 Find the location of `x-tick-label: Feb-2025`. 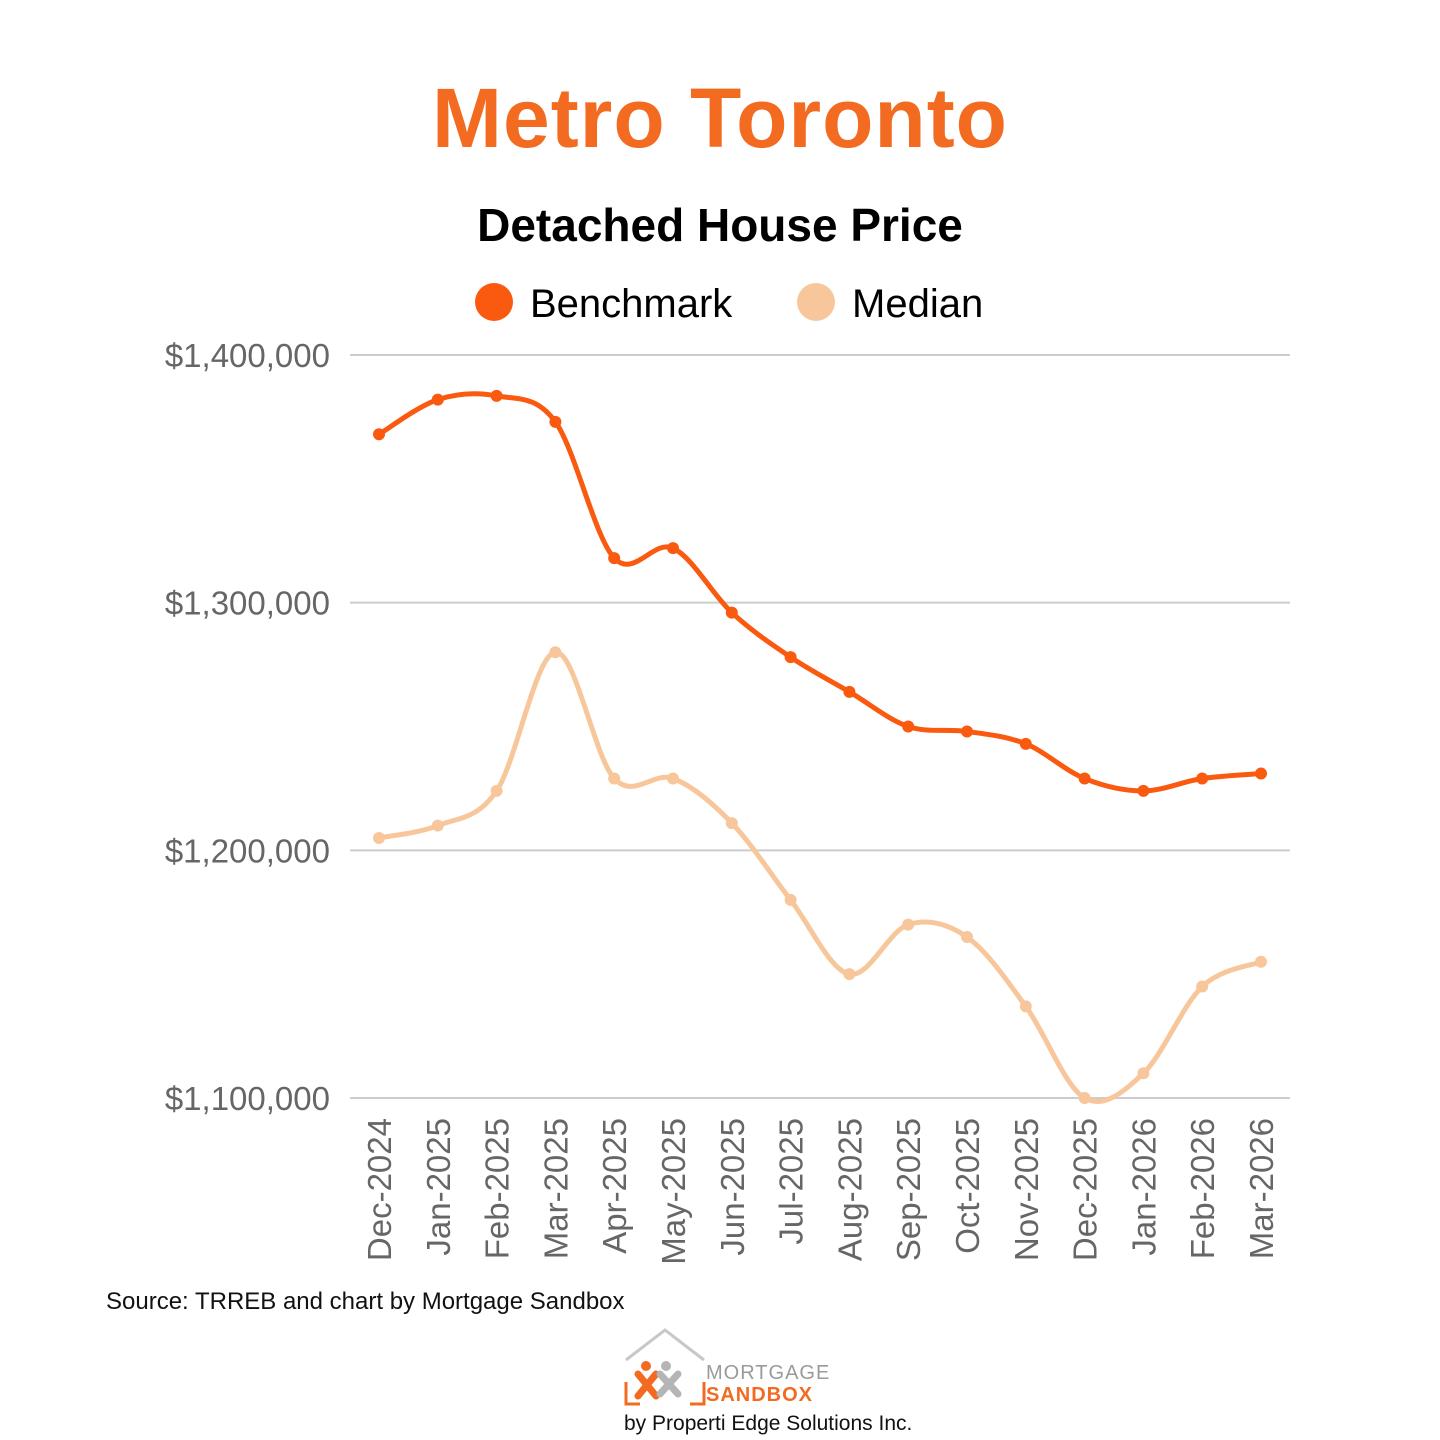

x-tick-label: Feb-2025 is located at coordinates (497, 1188).